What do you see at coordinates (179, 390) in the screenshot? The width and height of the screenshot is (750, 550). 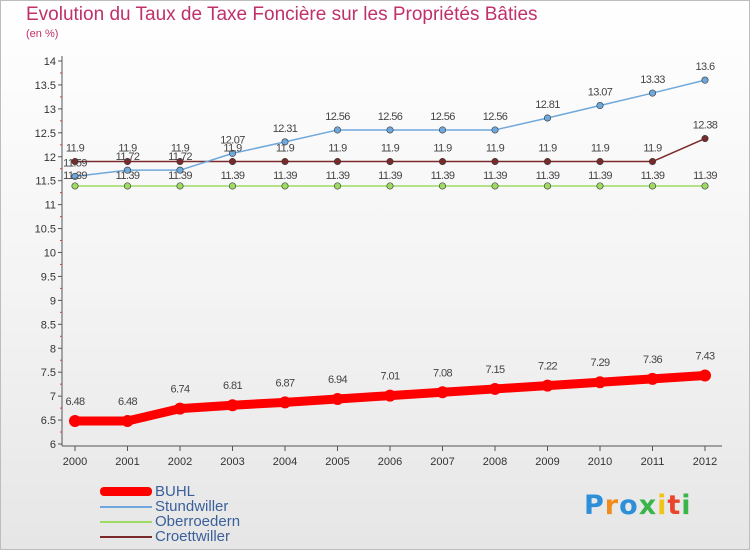 I see `data-label-buhl: 6.74` at bounding box center [179, 390].